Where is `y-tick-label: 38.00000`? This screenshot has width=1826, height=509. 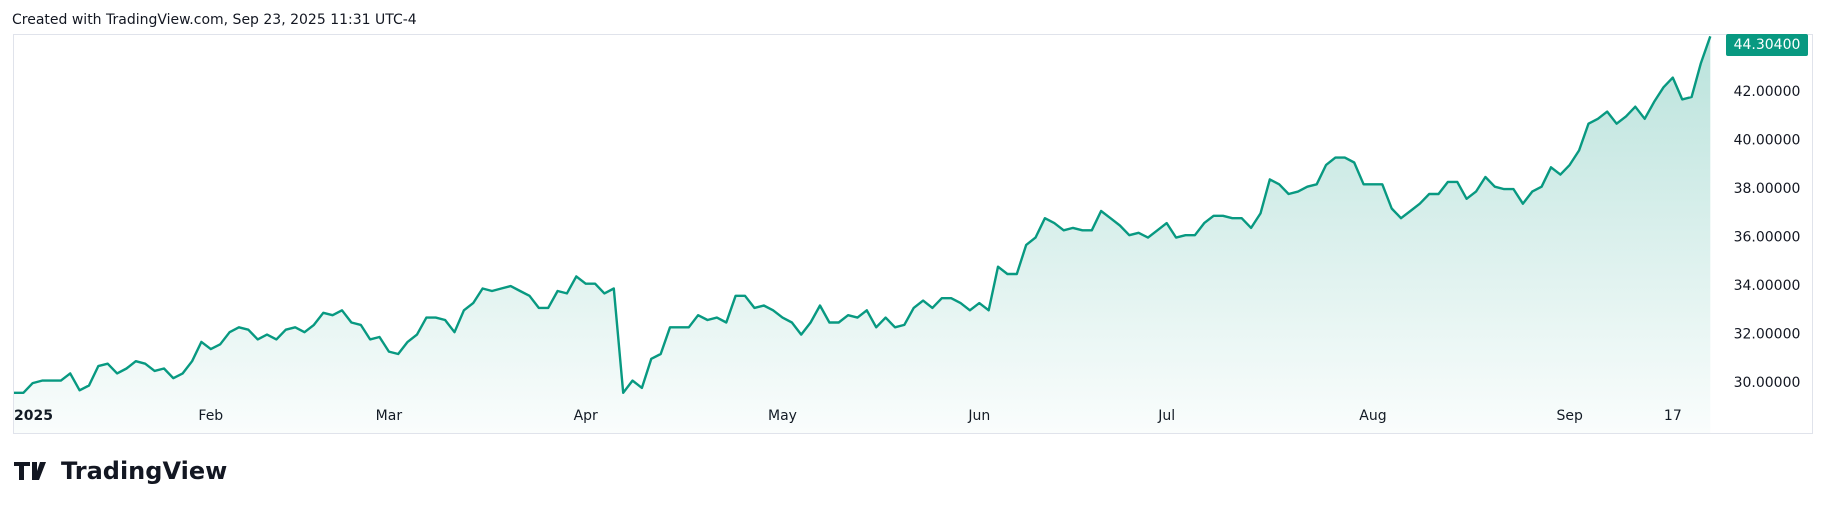 y-tick-label: 38.00000 is located at coordinates (1767, 189).